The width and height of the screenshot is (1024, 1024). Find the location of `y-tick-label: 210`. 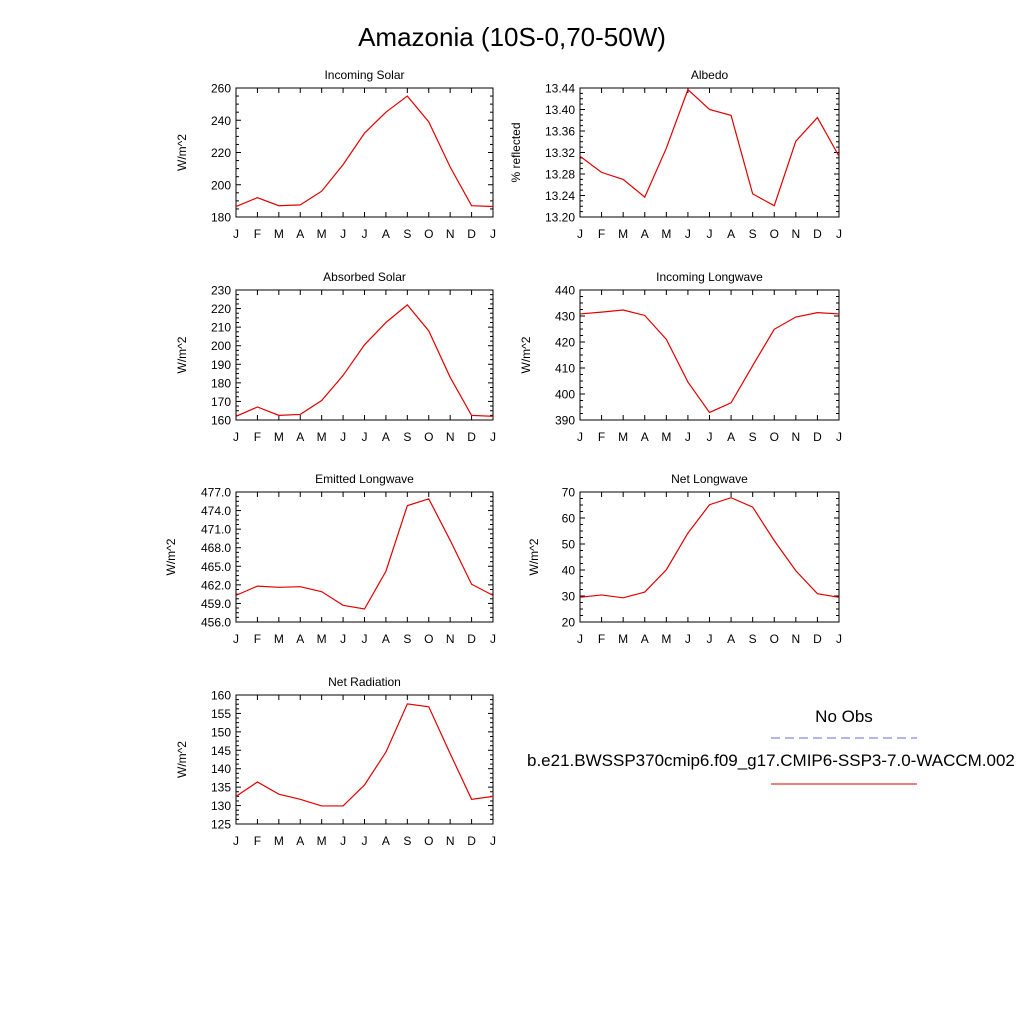

y-tick-label: 210 is located at coordinates (221, 328).